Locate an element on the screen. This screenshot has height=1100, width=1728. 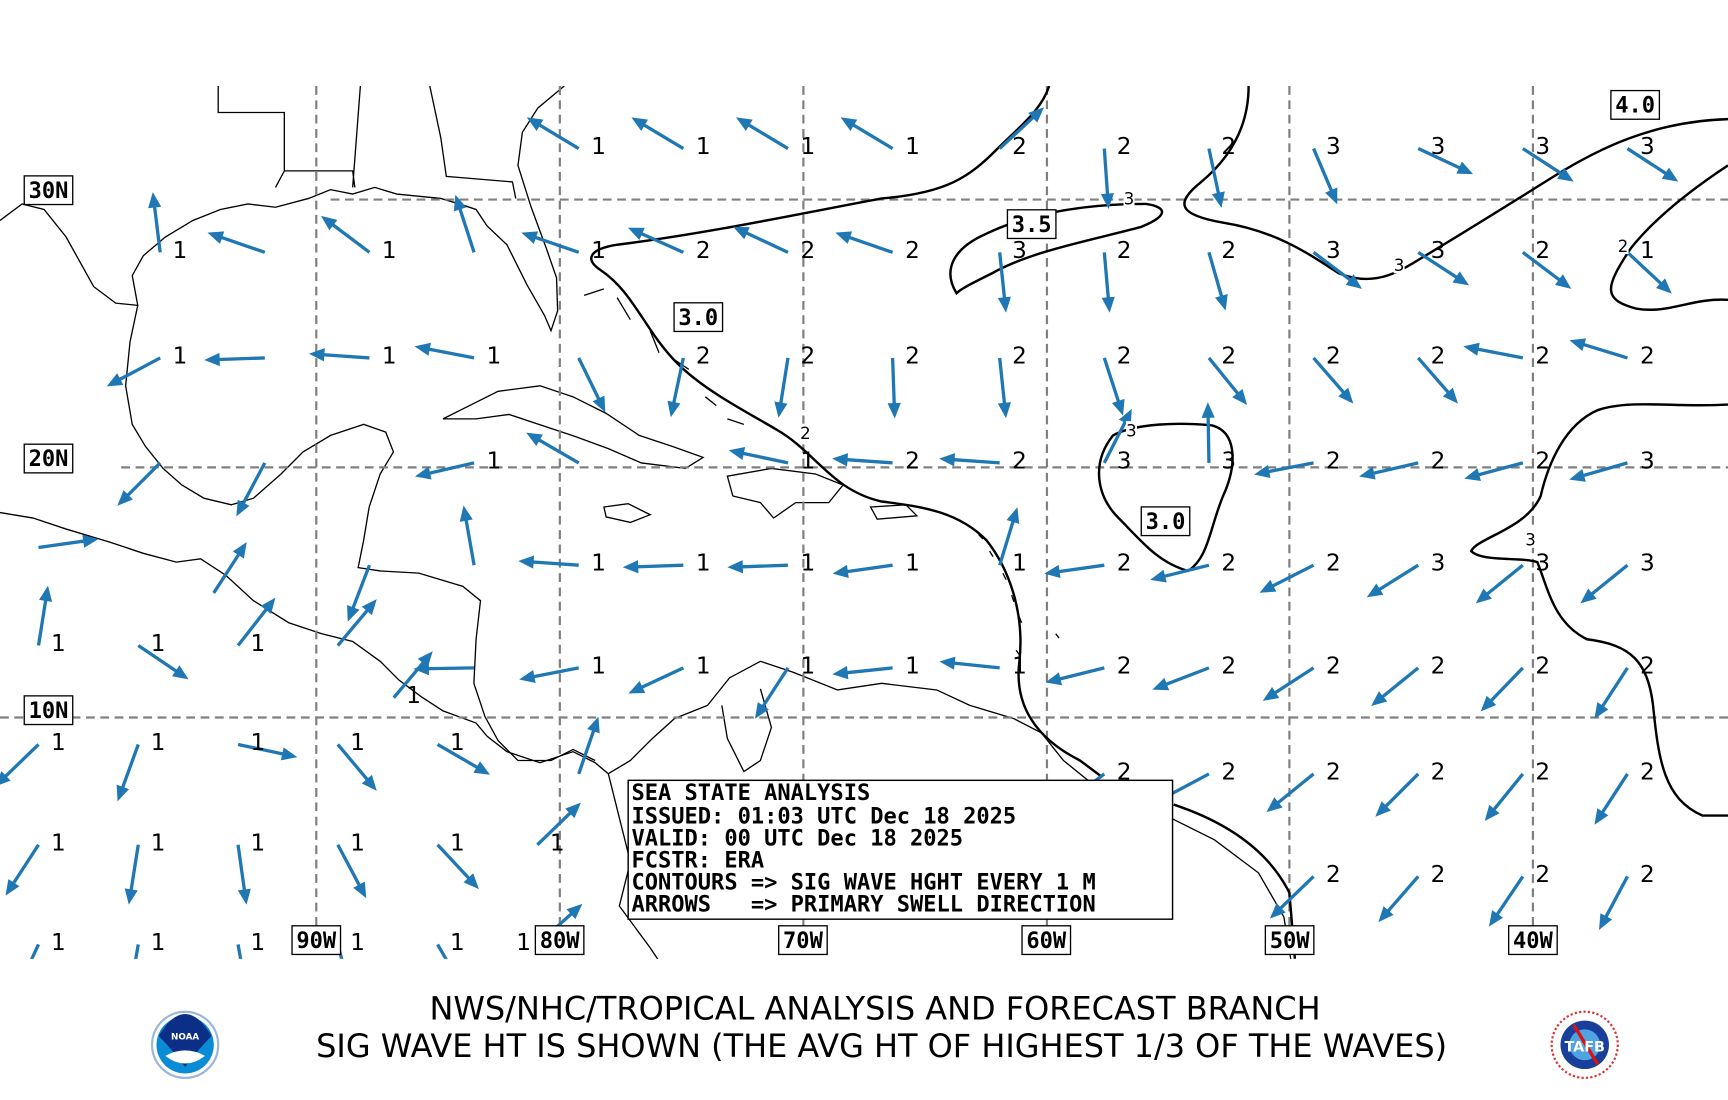
mexico-gulf-coast is located at coordinates (360, 533).